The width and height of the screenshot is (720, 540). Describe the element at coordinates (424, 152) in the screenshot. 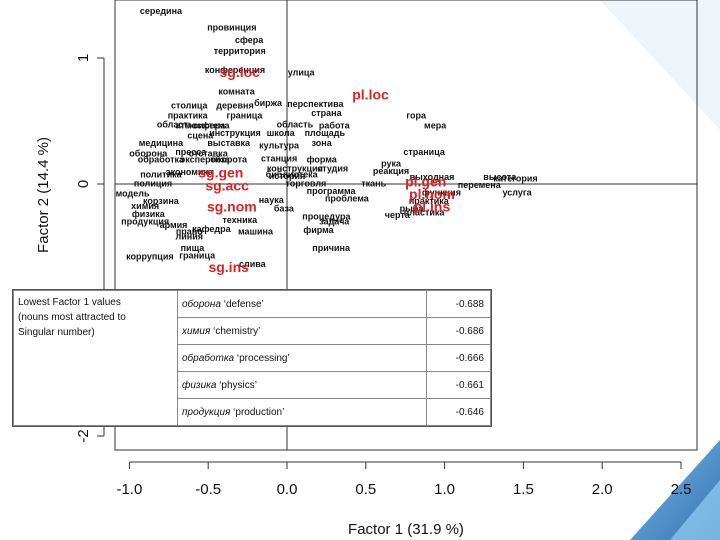

I see `noun-label: страница` at that location.